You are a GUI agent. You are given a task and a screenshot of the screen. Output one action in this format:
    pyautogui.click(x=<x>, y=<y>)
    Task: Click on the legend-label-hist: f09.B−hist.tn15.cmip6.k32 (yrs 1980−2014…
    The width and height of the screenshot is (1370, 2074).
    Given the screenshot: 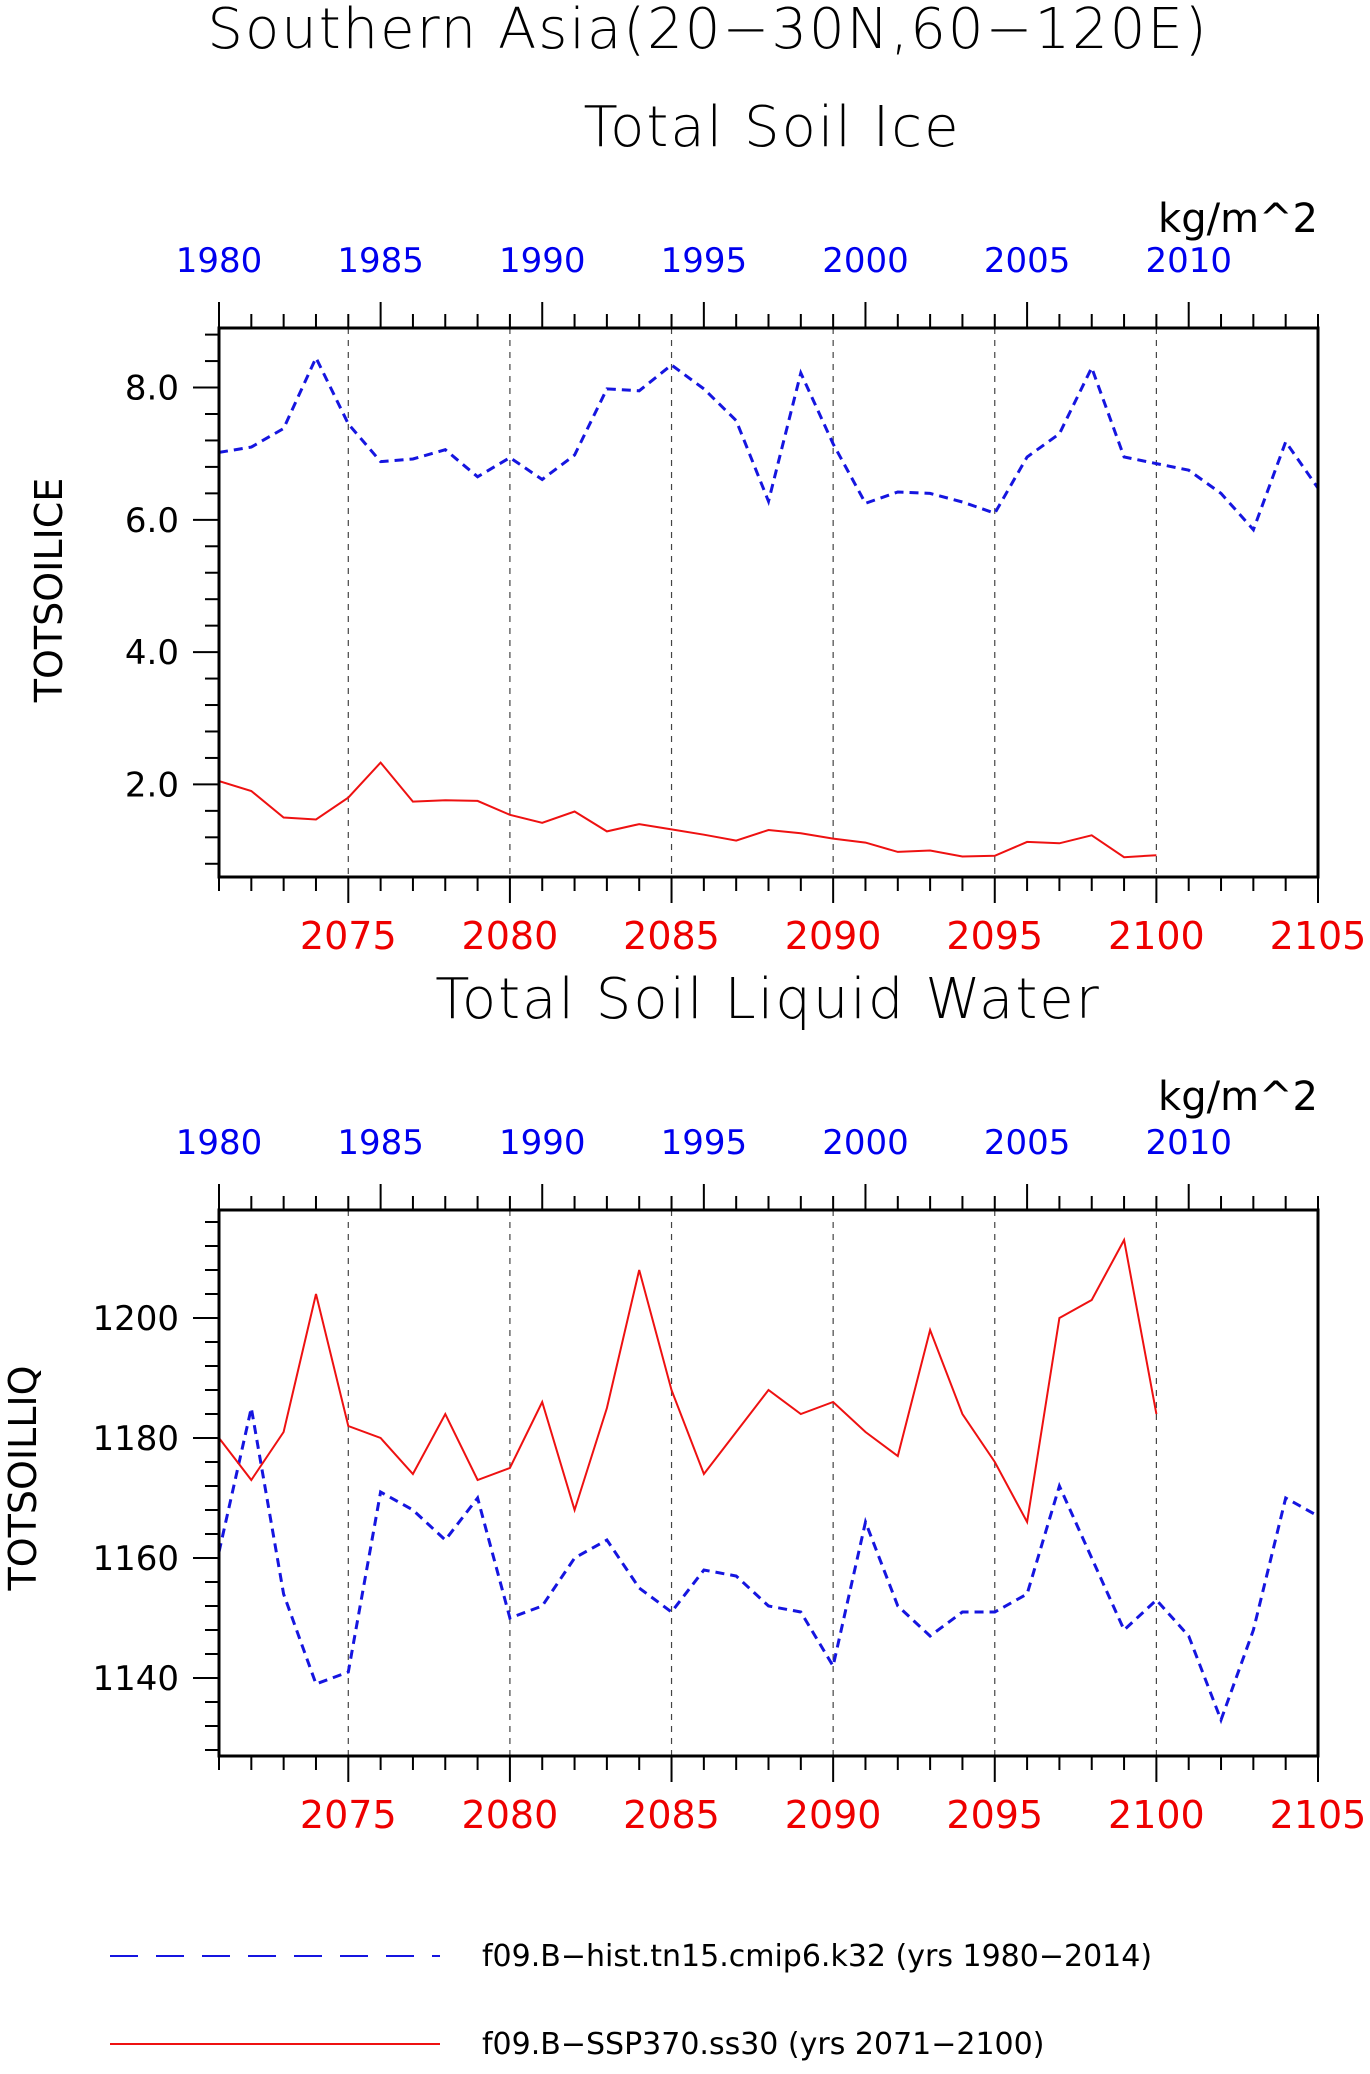 What is the action you would take?
    pyautogui.click(x=817, y=1956)
    